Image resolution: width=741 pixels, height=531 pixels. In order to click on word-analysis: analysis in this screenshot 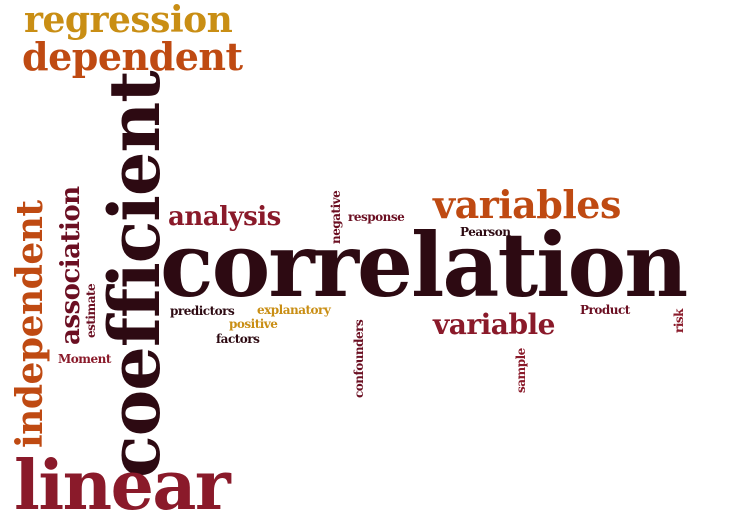, I will do `click(224, 217)`.